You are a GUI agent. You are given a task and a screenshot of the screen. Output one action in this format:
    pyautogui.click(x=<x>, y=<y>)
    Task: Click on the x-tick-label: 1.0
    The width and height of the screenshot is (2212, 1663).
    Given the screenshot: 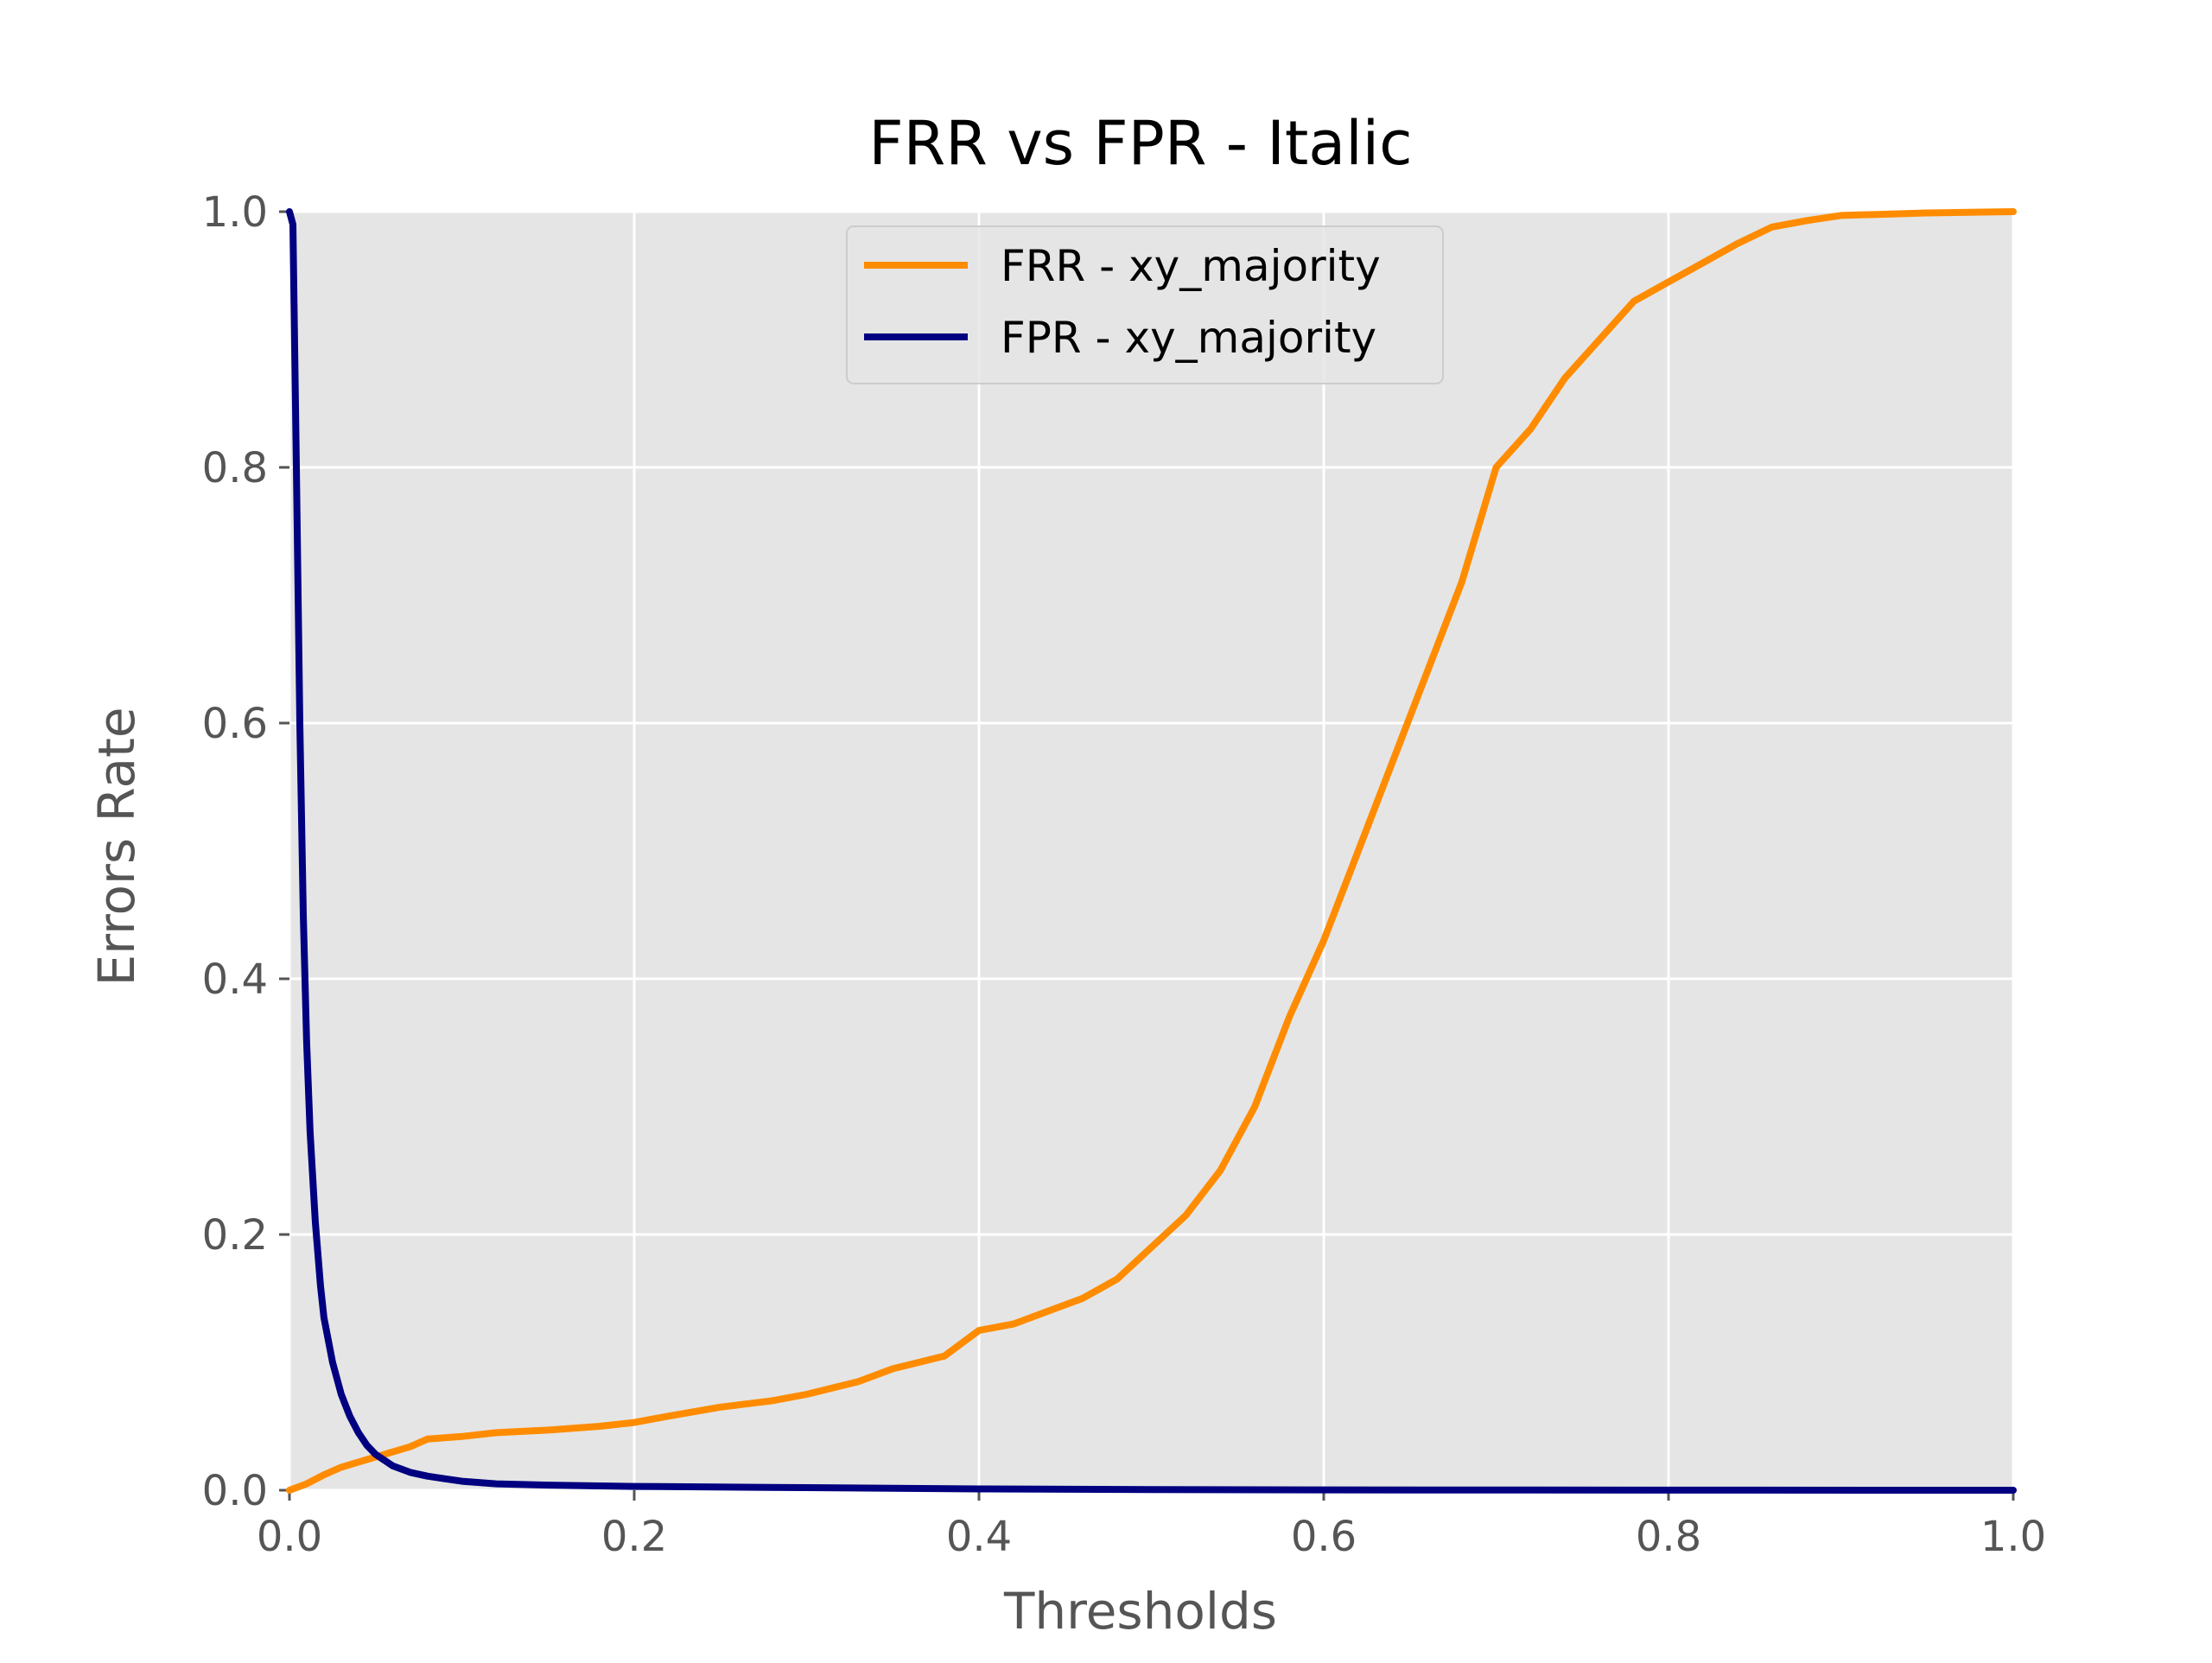 What is the action you would take?
    pyautogui.click(x=2013, y=1537)
    